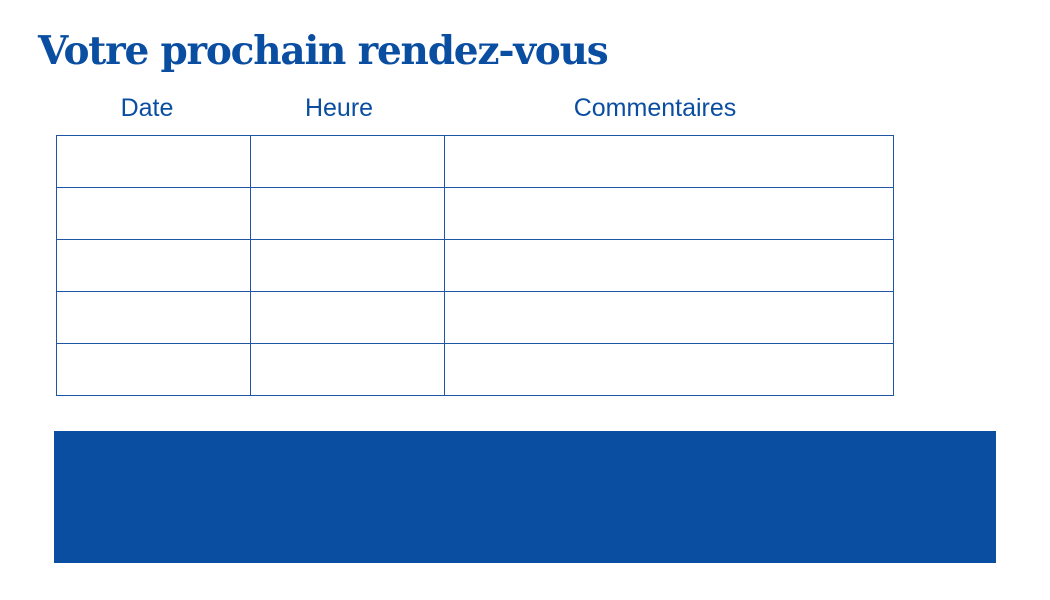 This screenshot has height=600, width=1050. Describe the element at coordinates (339, 108) in the screenshot. I see `column-header-heure: Heure` at that location.